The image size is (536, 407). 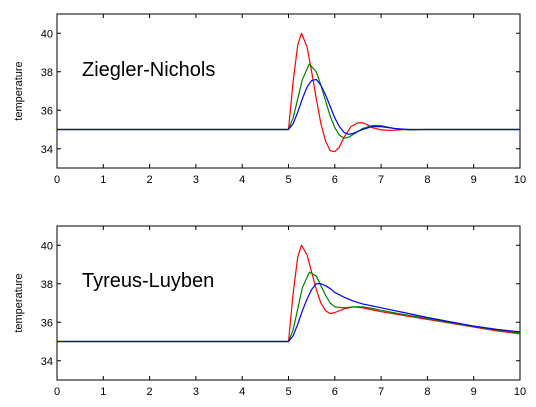 What do you see at coordinates (148, 70) in the screenshot?
I see `annotation-ziegler-nichols: Ziegler-Nichols` at bounding box center [148, 70].